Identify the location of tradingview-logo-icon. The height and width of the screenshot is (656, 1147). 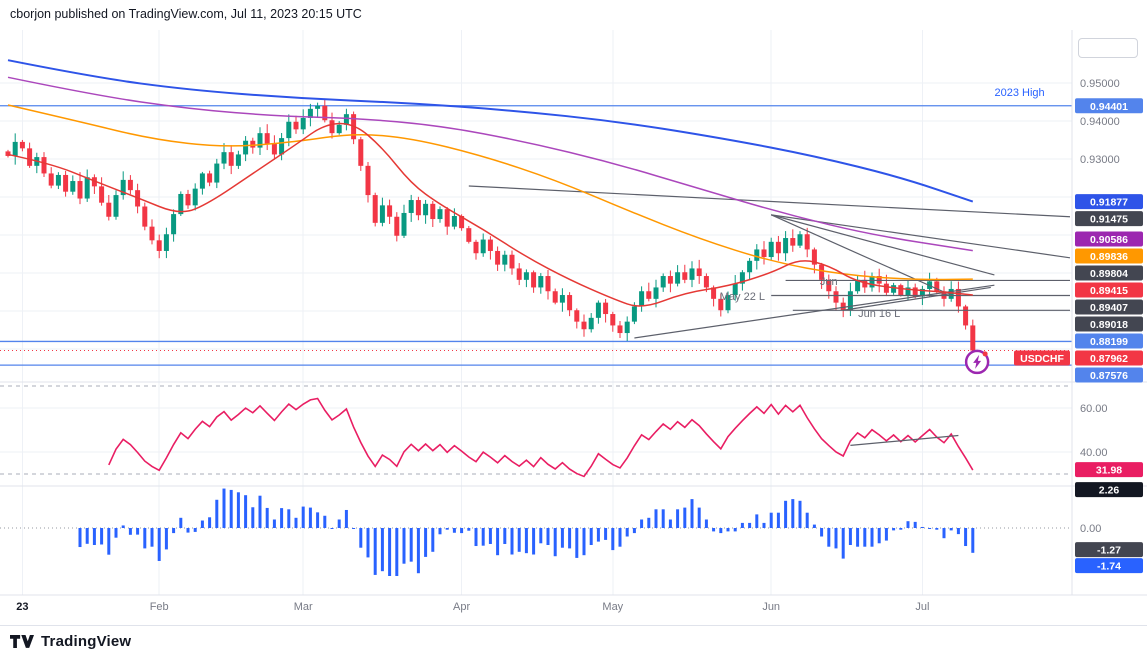
(22, 641).